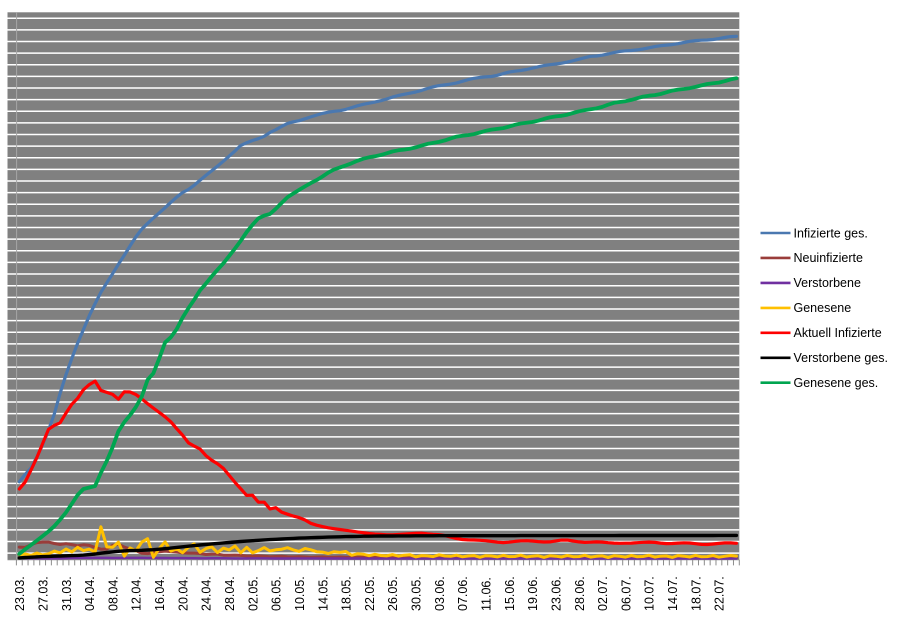 The width and height of the screenshot is (908, 625). I want to click on svg-text: Verstorbene ges., so click(841, 358).